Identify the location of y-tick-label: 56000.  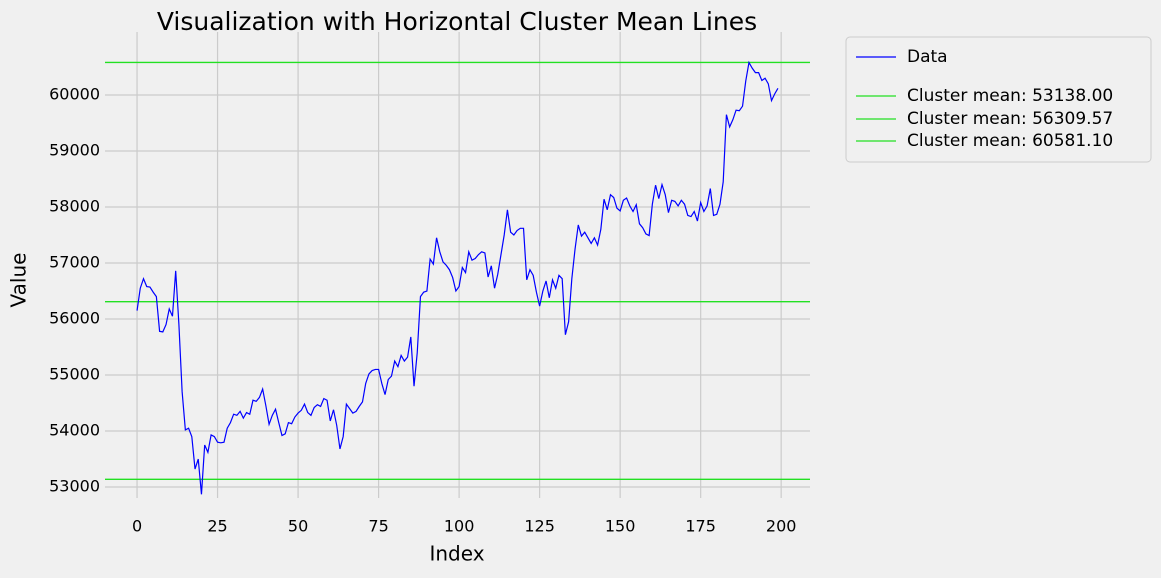
(74, 318).